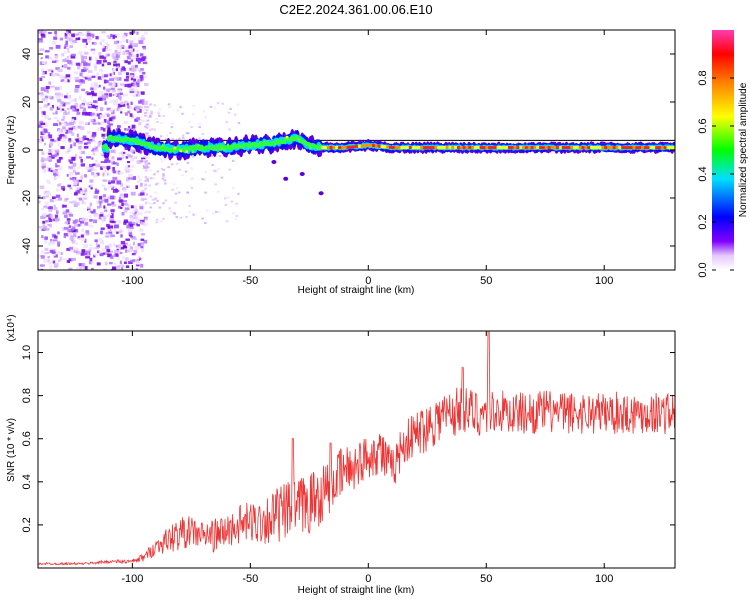 The image size is (750, 605). I want to click on colorbar-ticks: 0.0 0.2 0.4 0.6 0.8, so click(715, 174).